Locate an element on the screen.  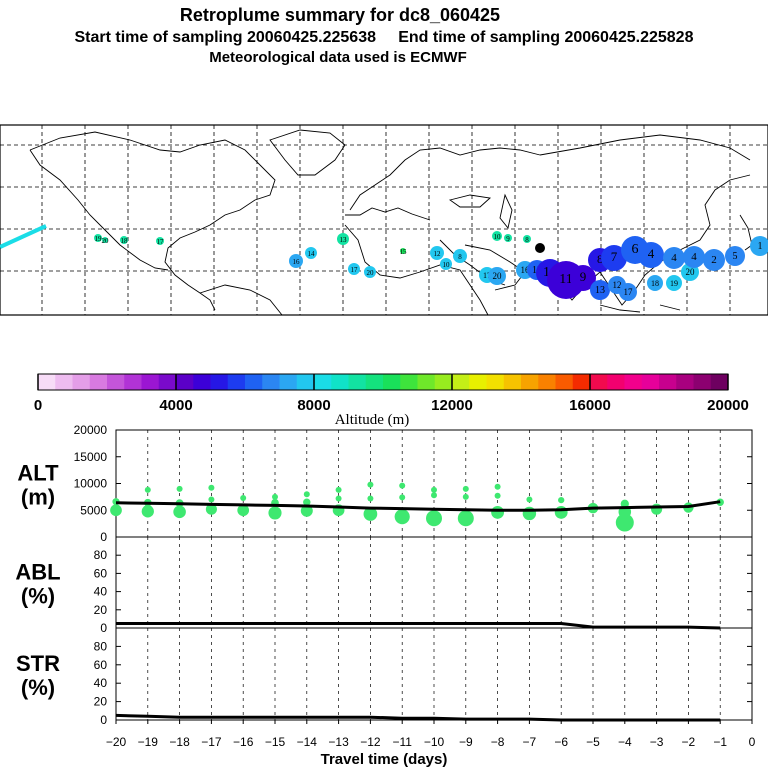
x-tick-label: −16 is located at coordinates (243, 742).